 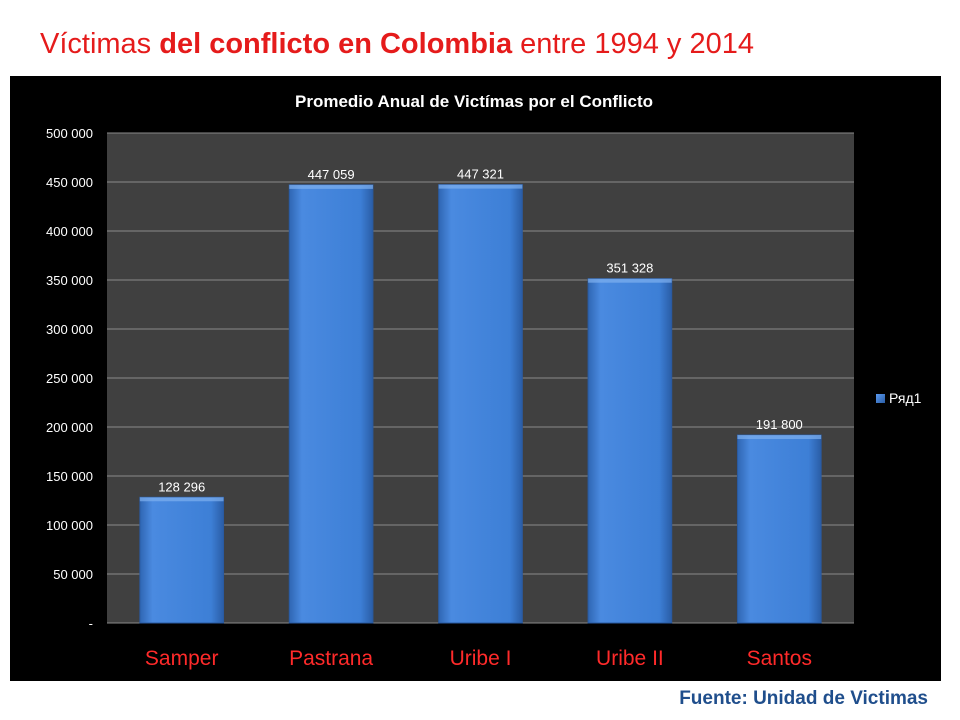 What do you see at coordinates (69, 182) in the screenshot?
I see `y-tick-label: 450 000` at bounding box center [69, 182].